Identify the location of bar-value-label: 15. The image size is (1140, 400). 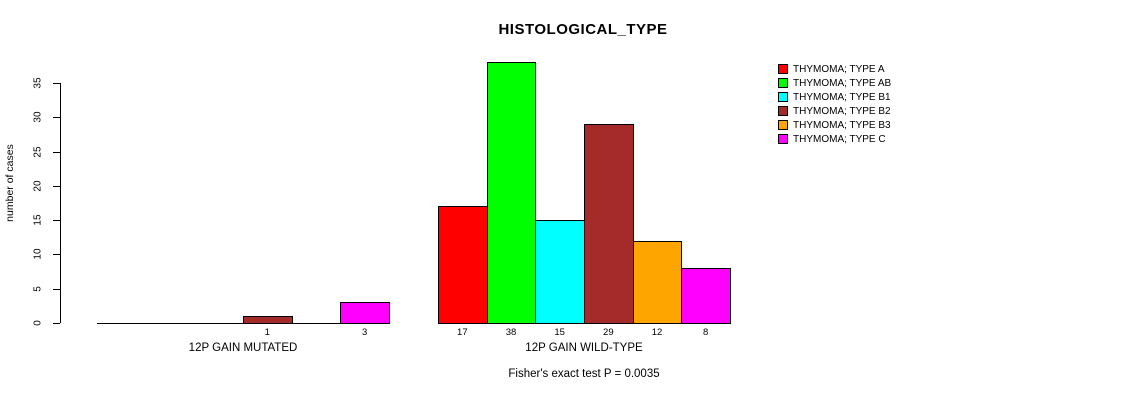
(559, 332).